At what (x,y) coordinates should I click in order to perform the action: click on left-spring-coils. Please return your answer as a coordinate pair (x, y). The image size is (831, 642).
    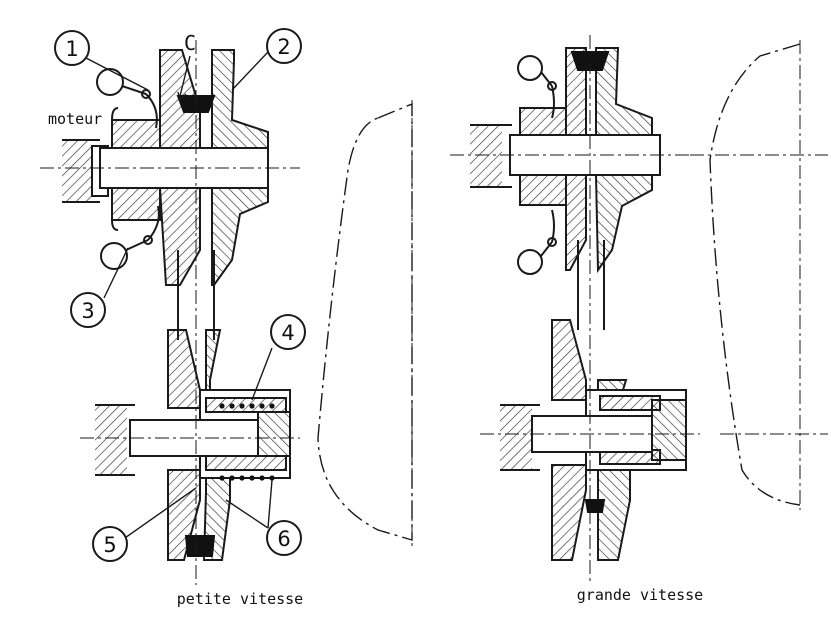
    Looking at the image, I should click on (247, 442).